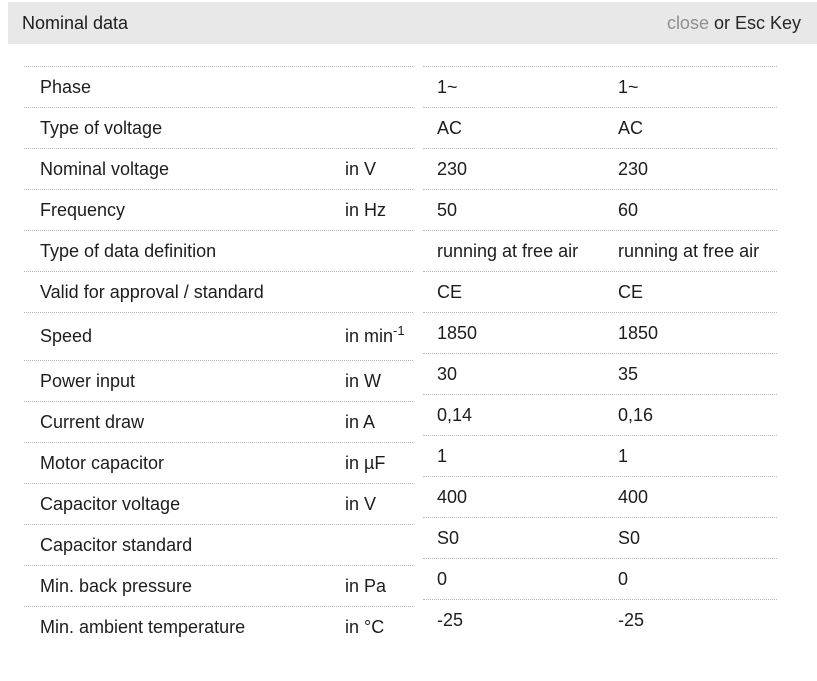  What do you see at coordinates (218, 421) in the screenshot?
I see `table-row-current-draw: Current draw in A` at bounding box center [218, 421].